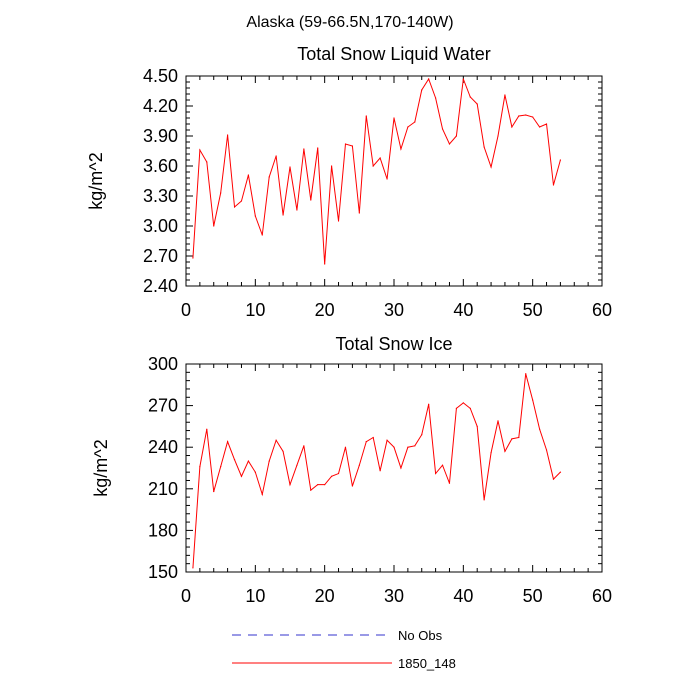 The width and height of the screenshot is (700, 700). Describe the element at coordinates (393, 344) in the screenshot. I see `chart-title: Total Snow Ice` at that location.